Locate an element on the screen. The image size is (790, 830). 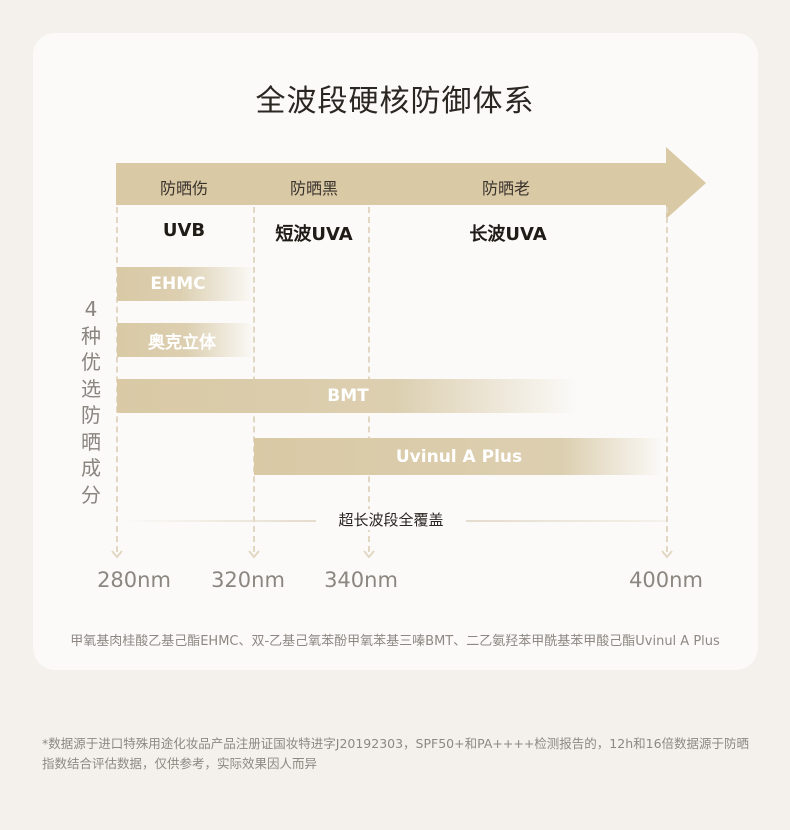
ingredient-bar-bmt: BMT is located at coordinates (348, 396).